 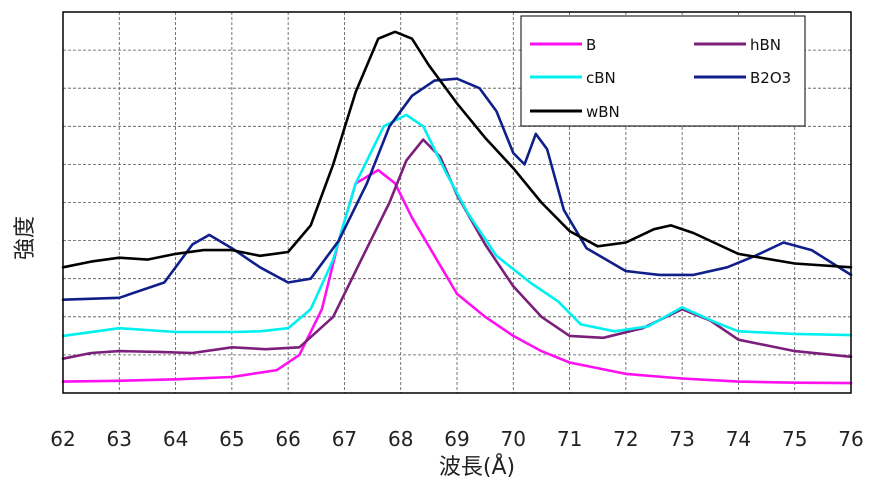 What do you see at coordinates (591, 45) in the screenshot?
I see `legend-label: B` at bounding box center [591, 45].